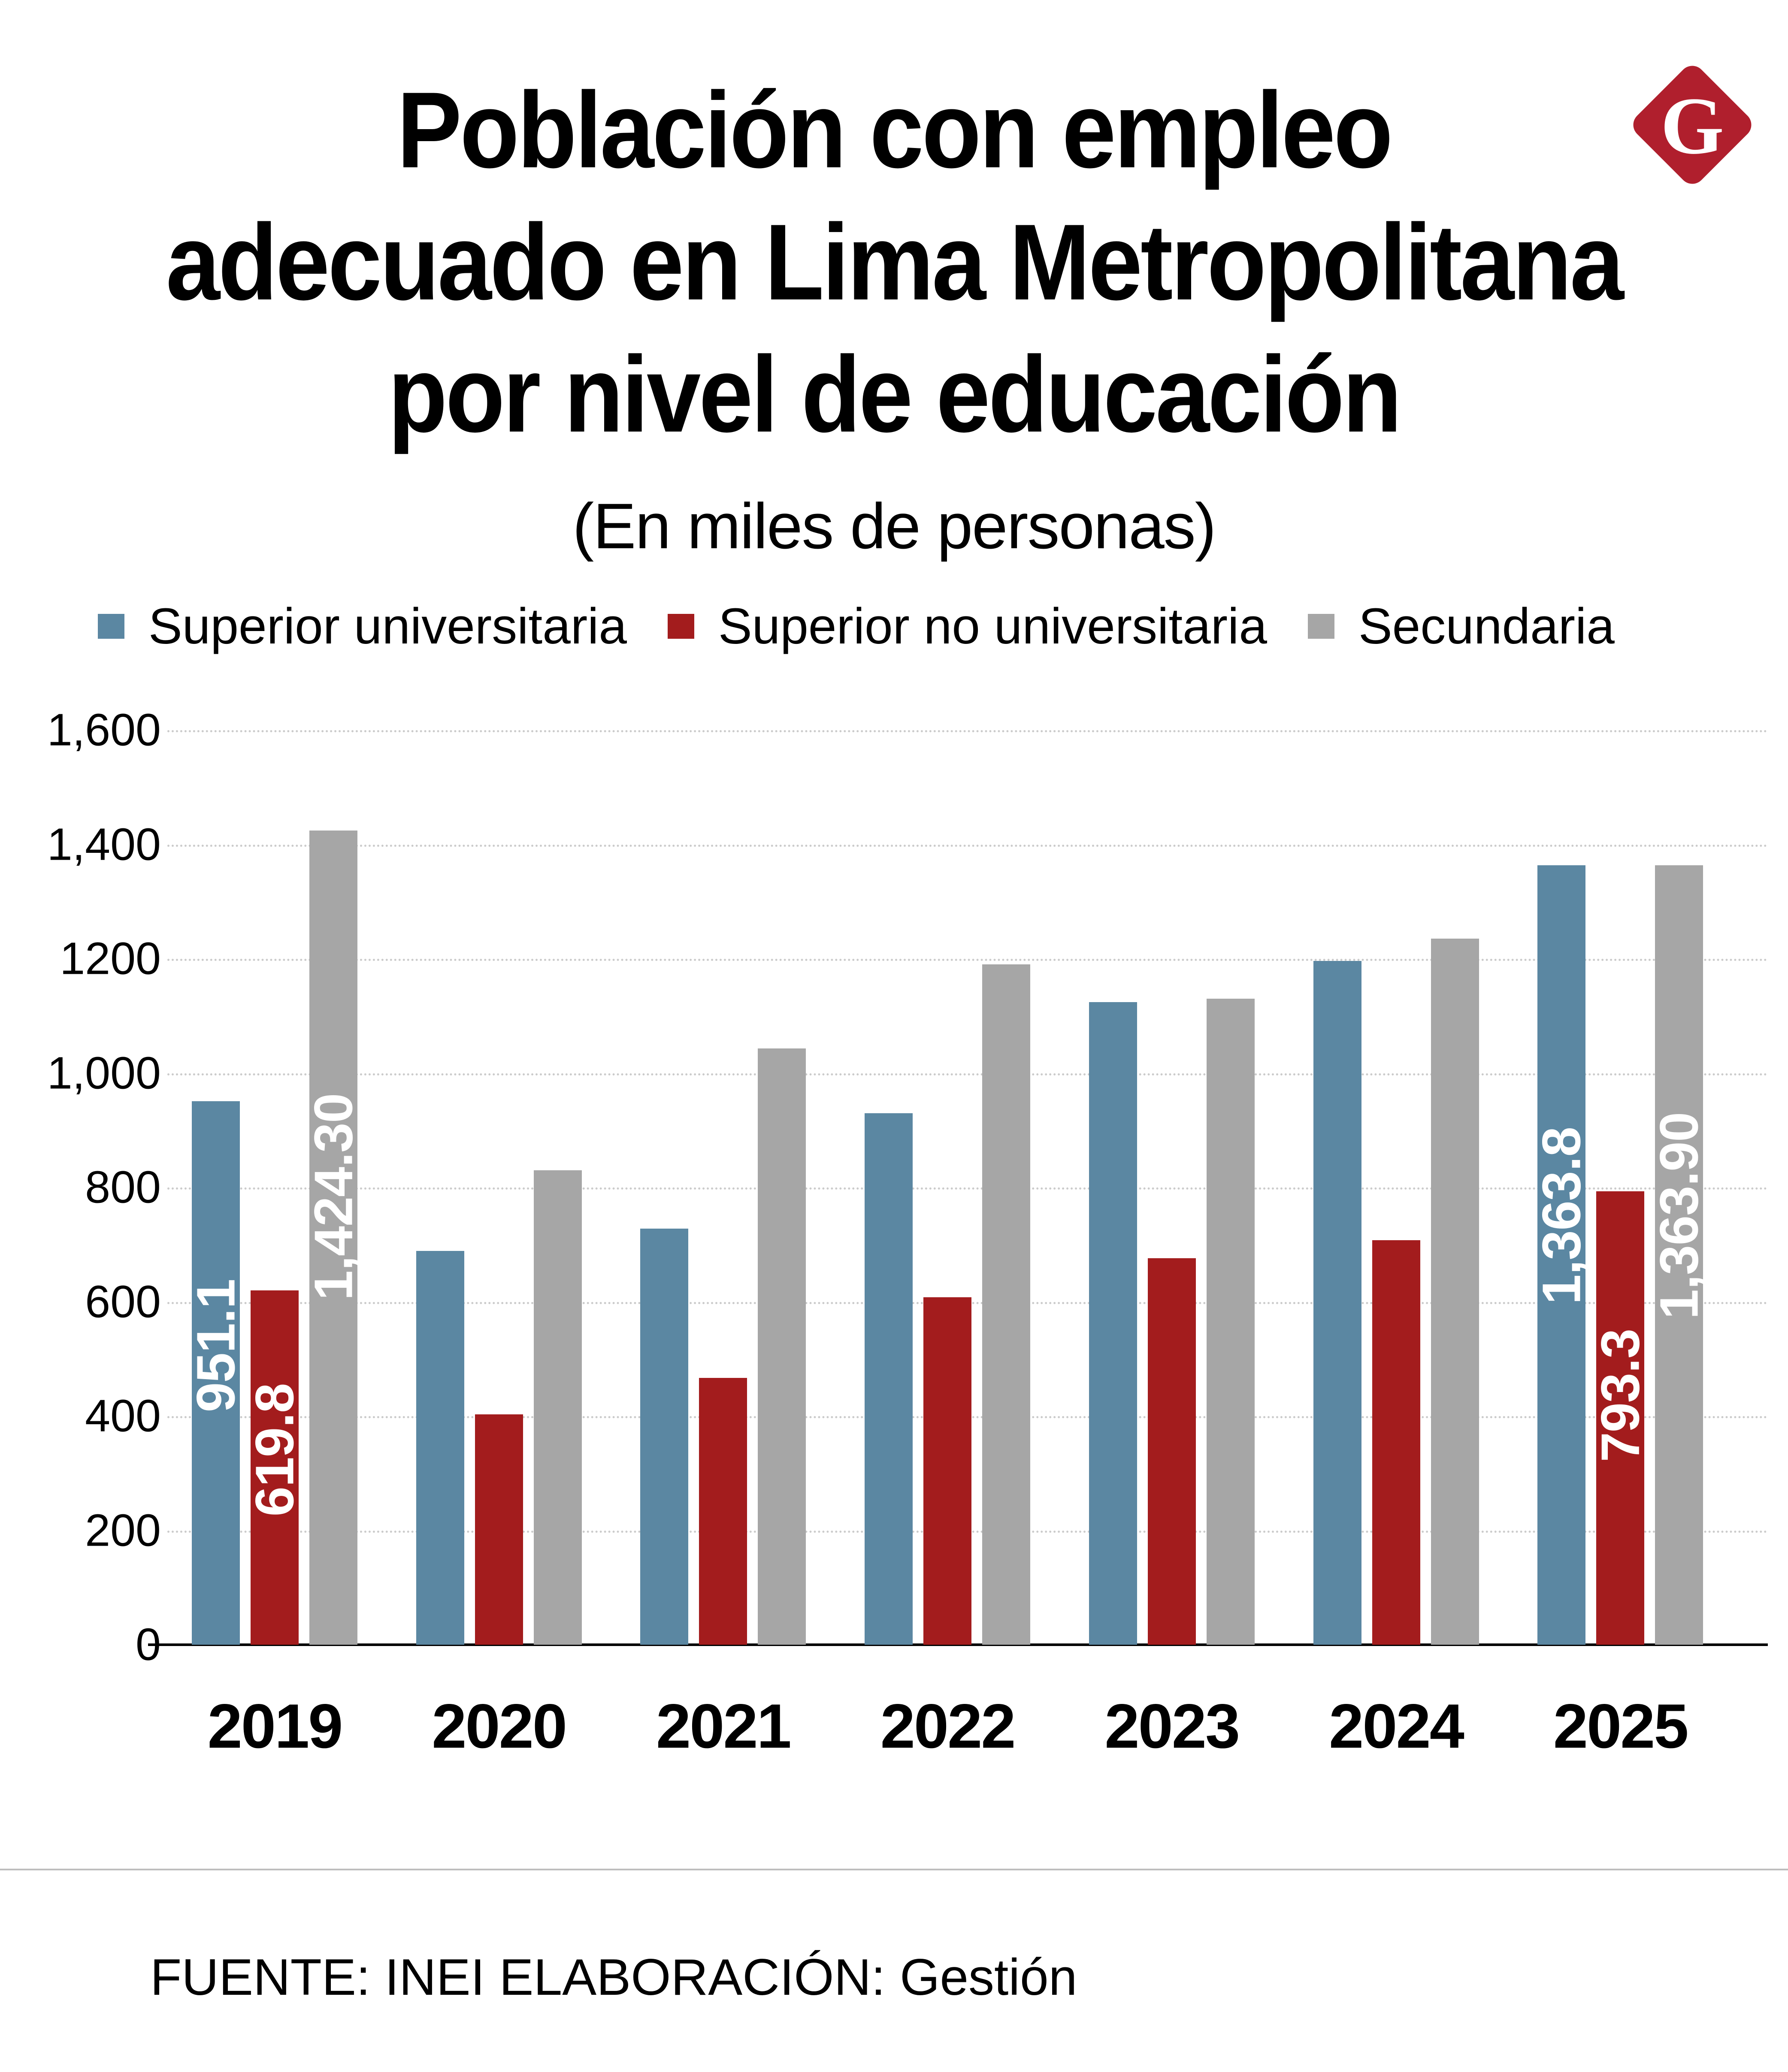 Image resolution: width=1788 pixels, height=2072 pixels. I want to click on x-tick-label-2024: 2024, so click(1396, 1726).